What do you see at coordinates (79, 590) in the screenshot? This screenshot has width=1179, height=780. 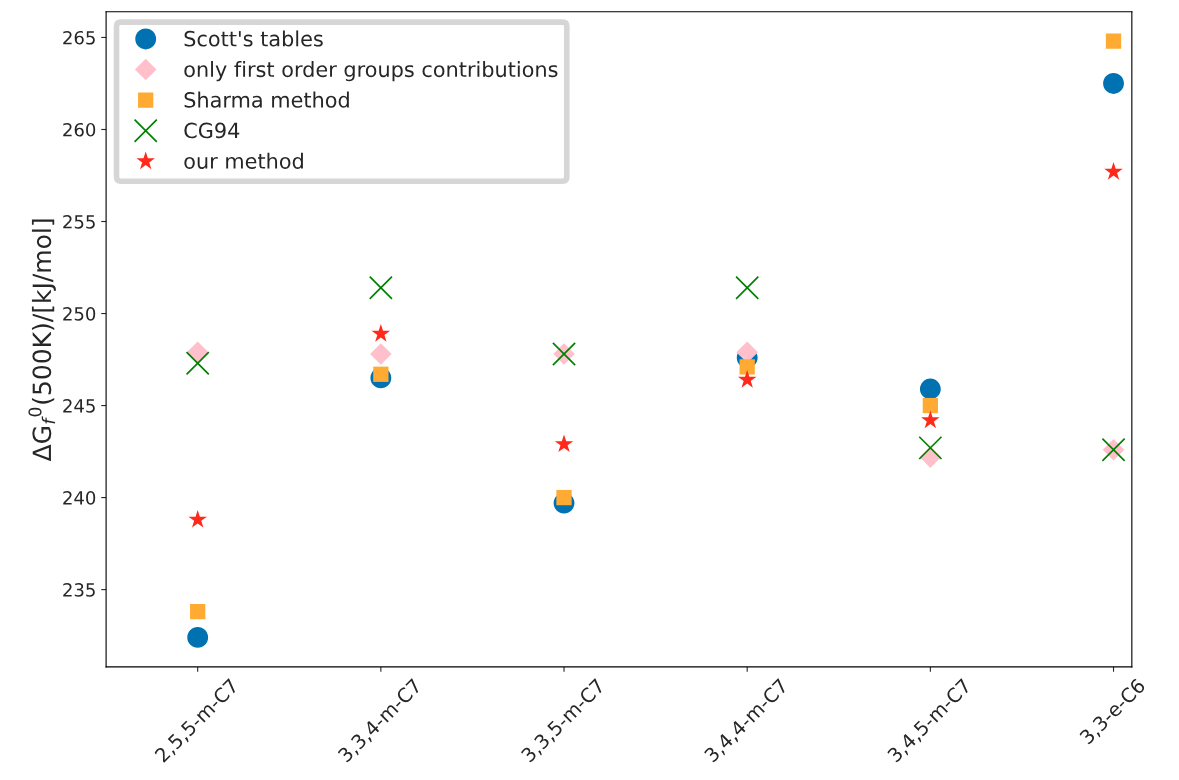 I see `y-tick-label: 235` at bounding box center [79, 590].